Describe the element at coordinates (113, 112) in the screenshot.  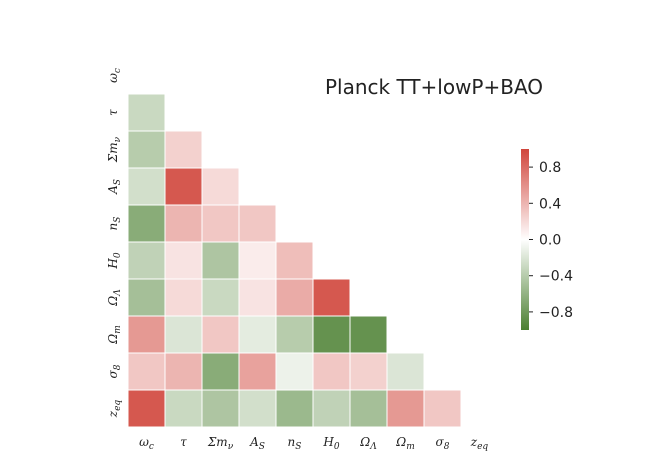
I see `y-tick-label: τ` at that location.